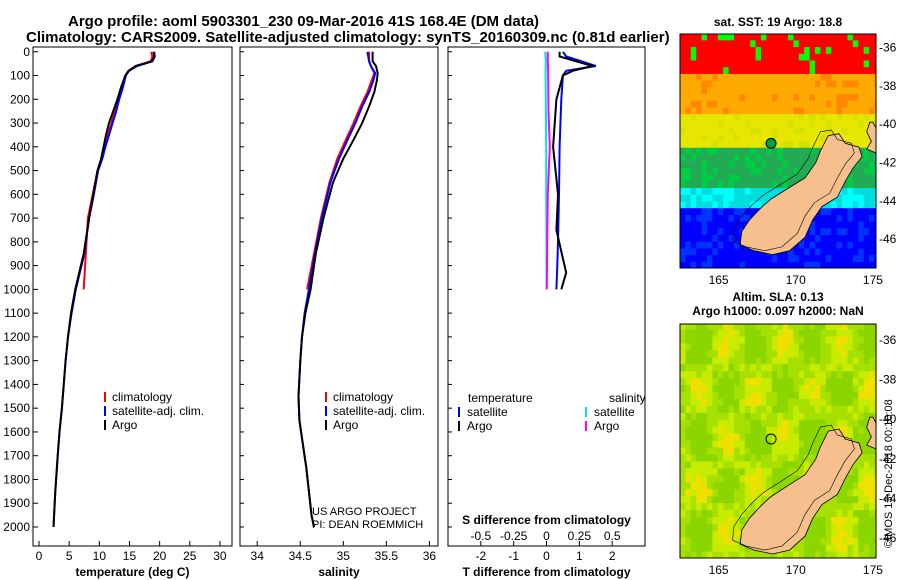 This screenshot has height=580, width=900. What do you see at coordinates (778, 151) in the screenshot?
I see `sst-map-frame` at bounding box center [778, 151].